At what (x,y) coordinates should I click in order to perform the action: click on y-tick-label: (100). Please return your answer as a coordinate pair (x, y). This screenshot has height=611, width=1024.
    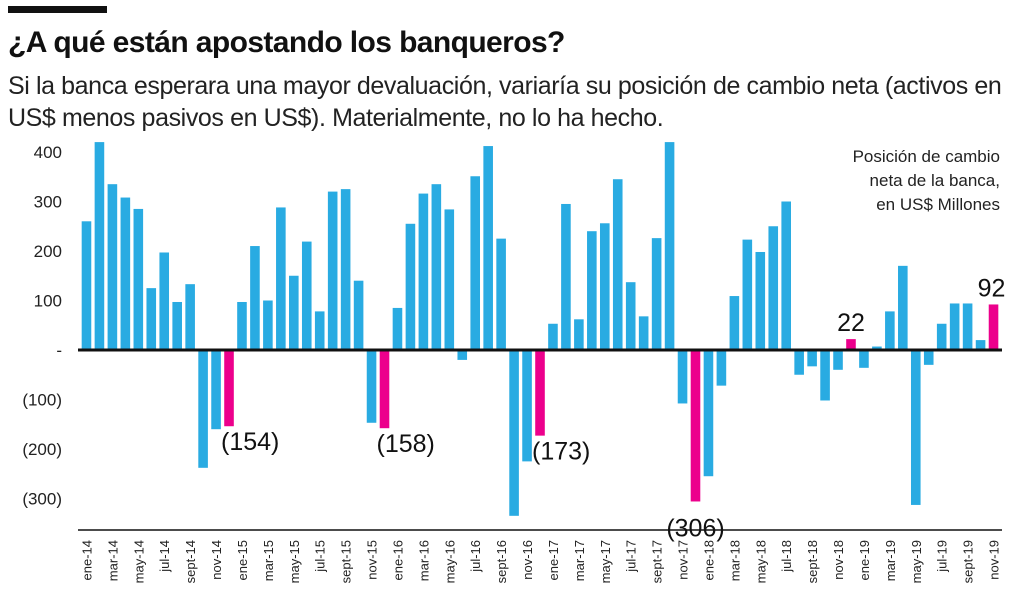
    Looking at the image, I should click on (42, 400).